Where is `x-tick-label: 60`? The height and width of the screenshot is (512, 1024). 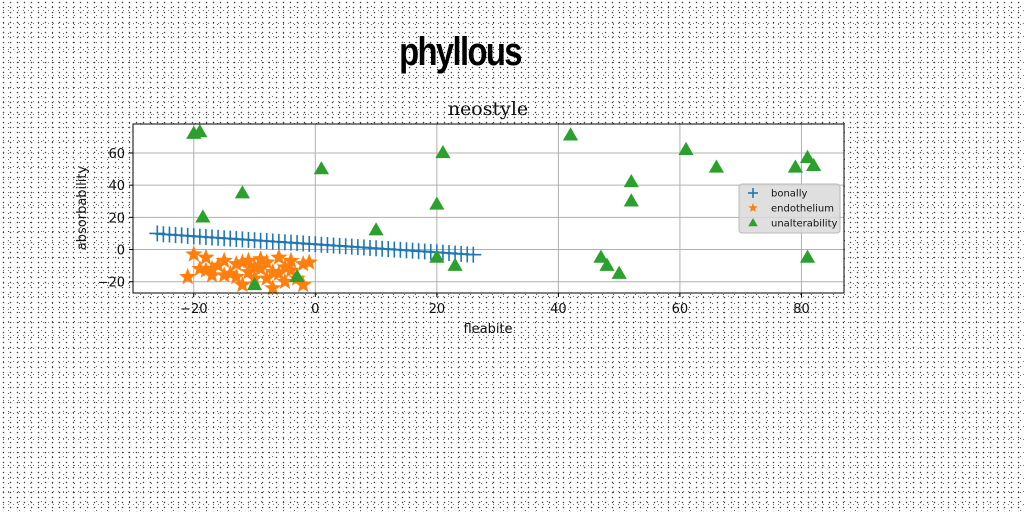 x-tick-label: 60 is located at coordinates (680, 309).